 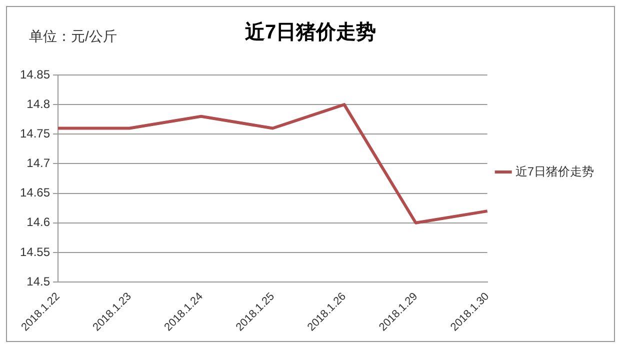 What do you see at coordinates (554, 171) in the screenshot?
I see `legend-label: 近7日猪价走势` at bounding box center [554, 171].